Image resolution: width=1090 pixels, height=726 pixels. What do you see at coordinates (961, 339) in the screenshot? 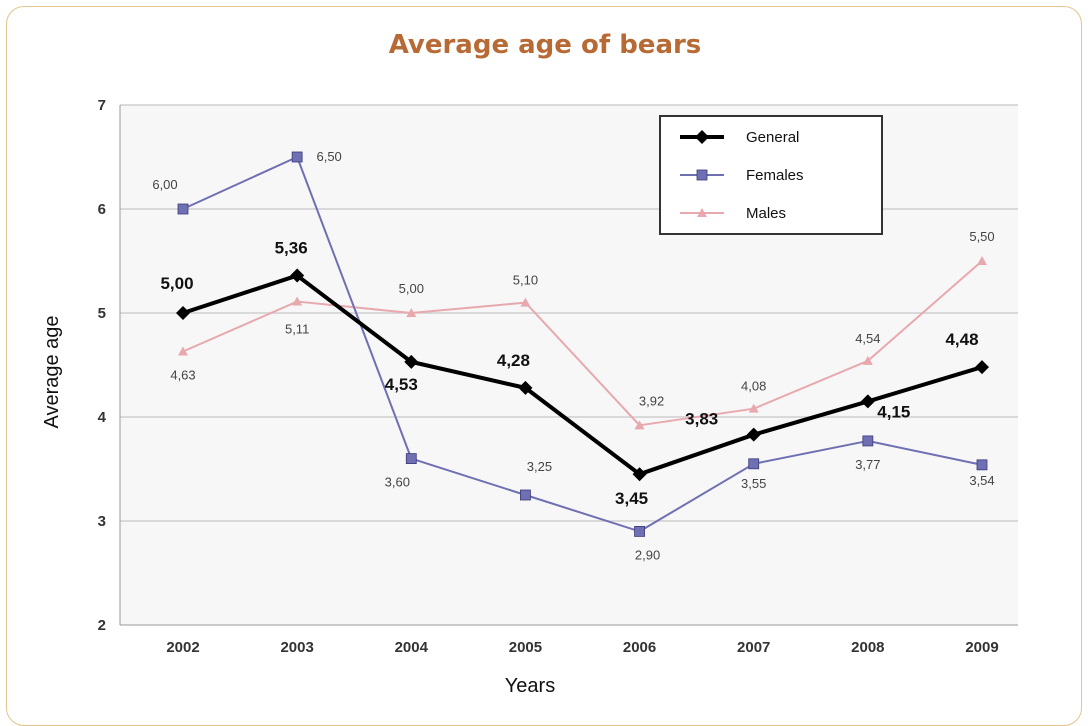
I see `data-label-general: 4,48` at bounding box center [961, 339].